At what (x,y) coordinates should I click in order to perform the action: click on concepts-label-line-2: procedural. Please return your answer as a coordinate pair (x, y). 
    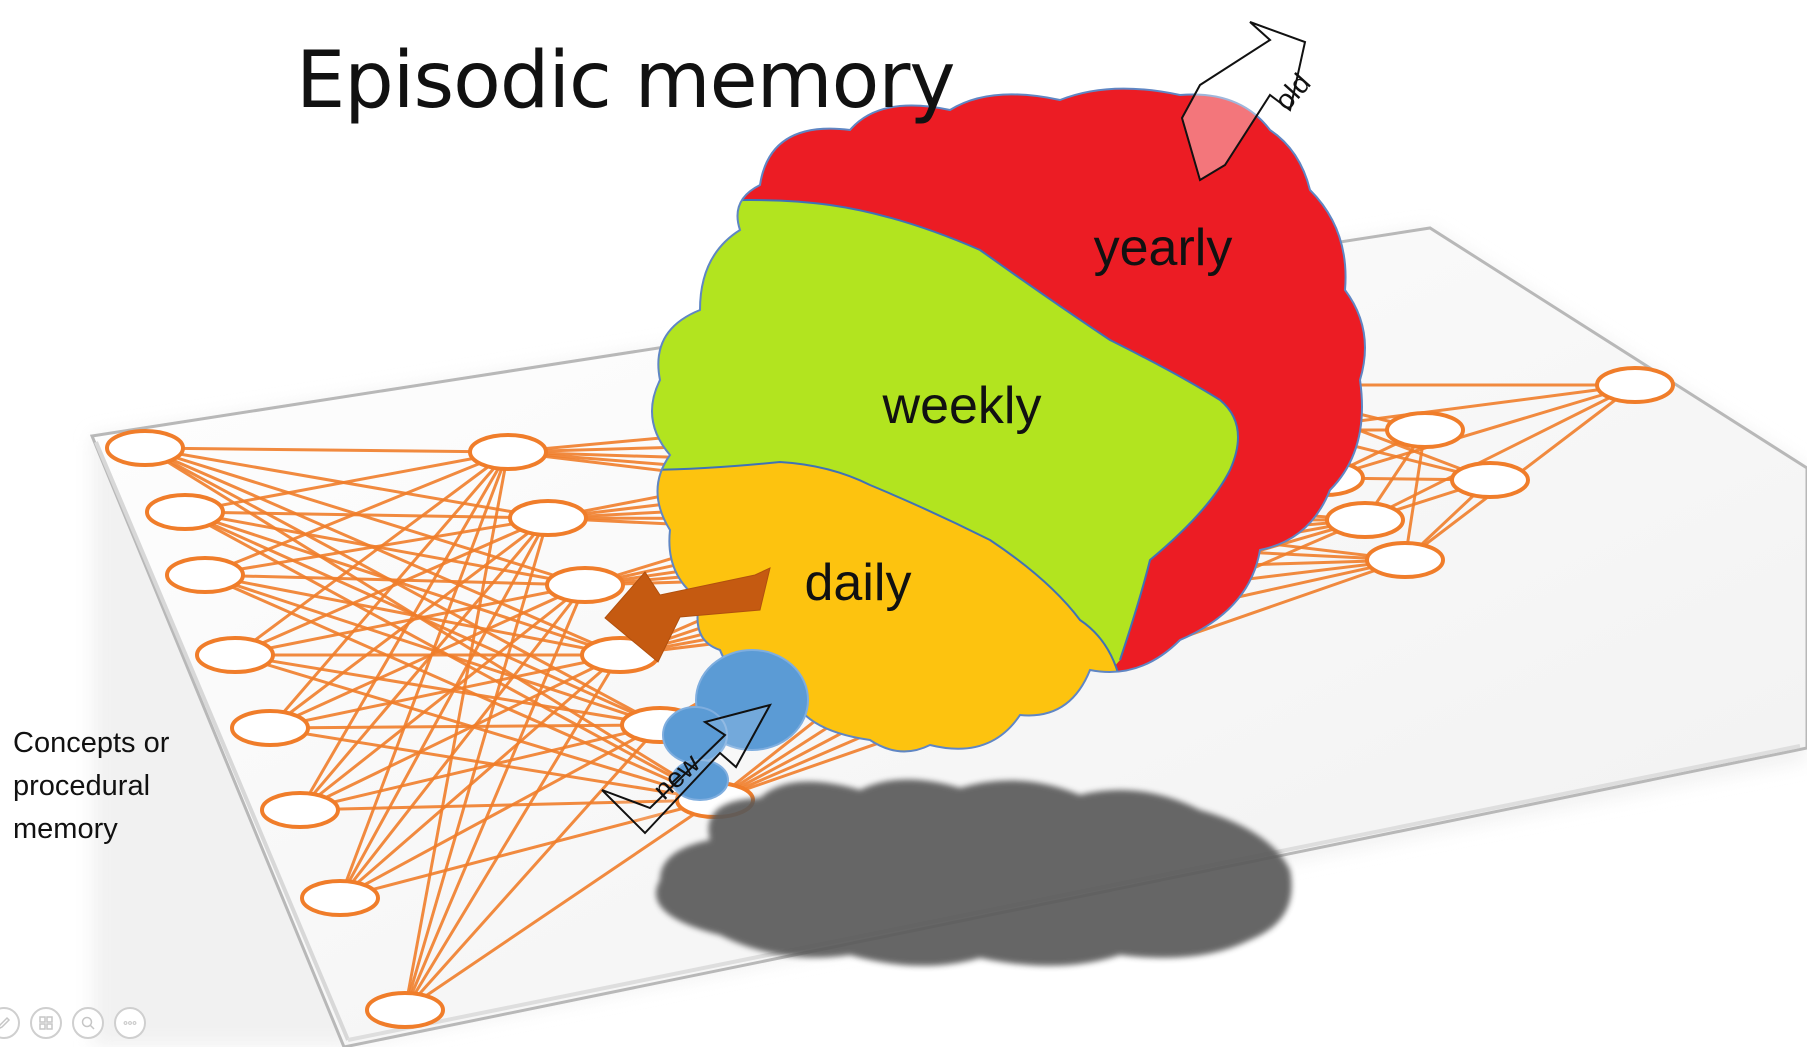
    Looking at the image, I should click on (82, 786).